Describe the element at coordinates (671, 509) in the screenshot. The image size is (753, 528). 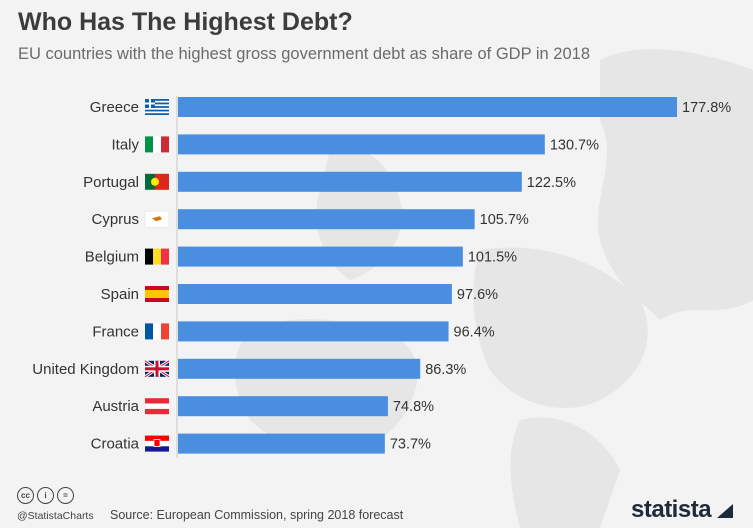
I see `brand-name: statista` at that location.